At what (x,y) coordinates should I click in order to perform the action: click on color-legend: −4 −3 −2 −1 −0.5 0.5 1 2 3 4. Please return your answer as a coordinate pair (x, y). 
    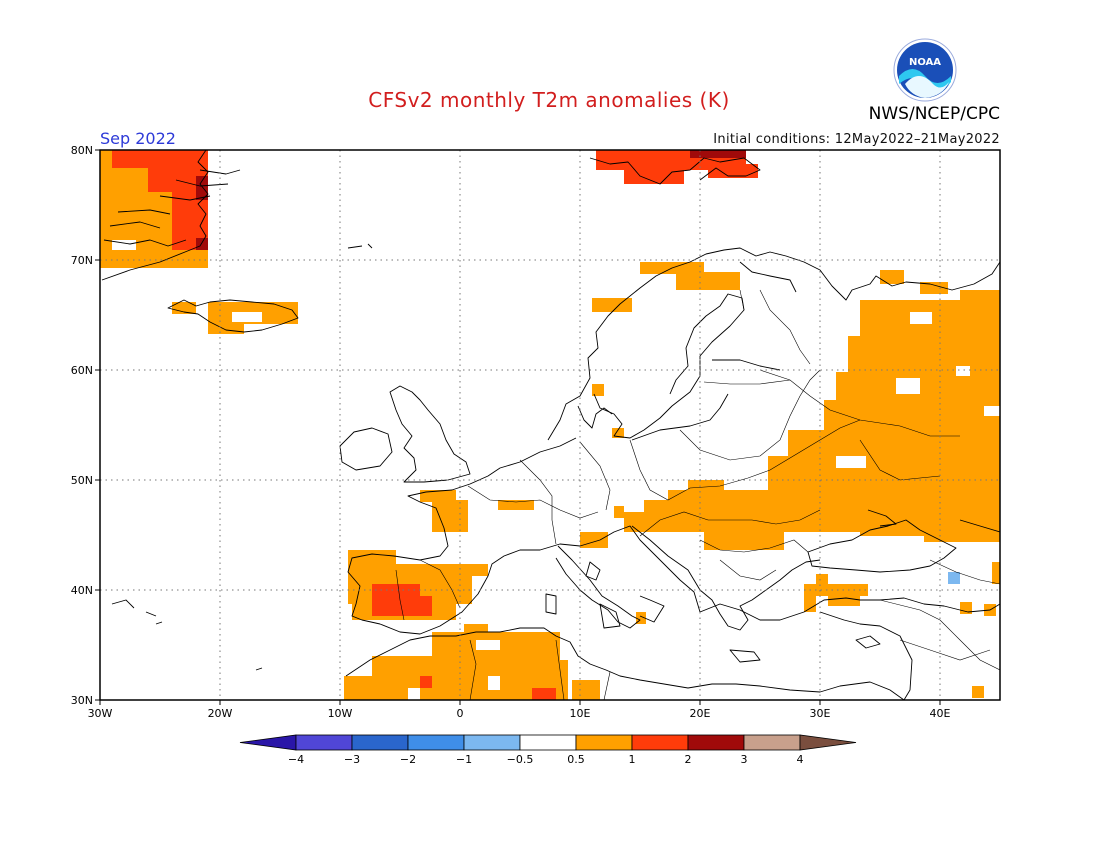
    Looking at the image, I should click on (548, 750).